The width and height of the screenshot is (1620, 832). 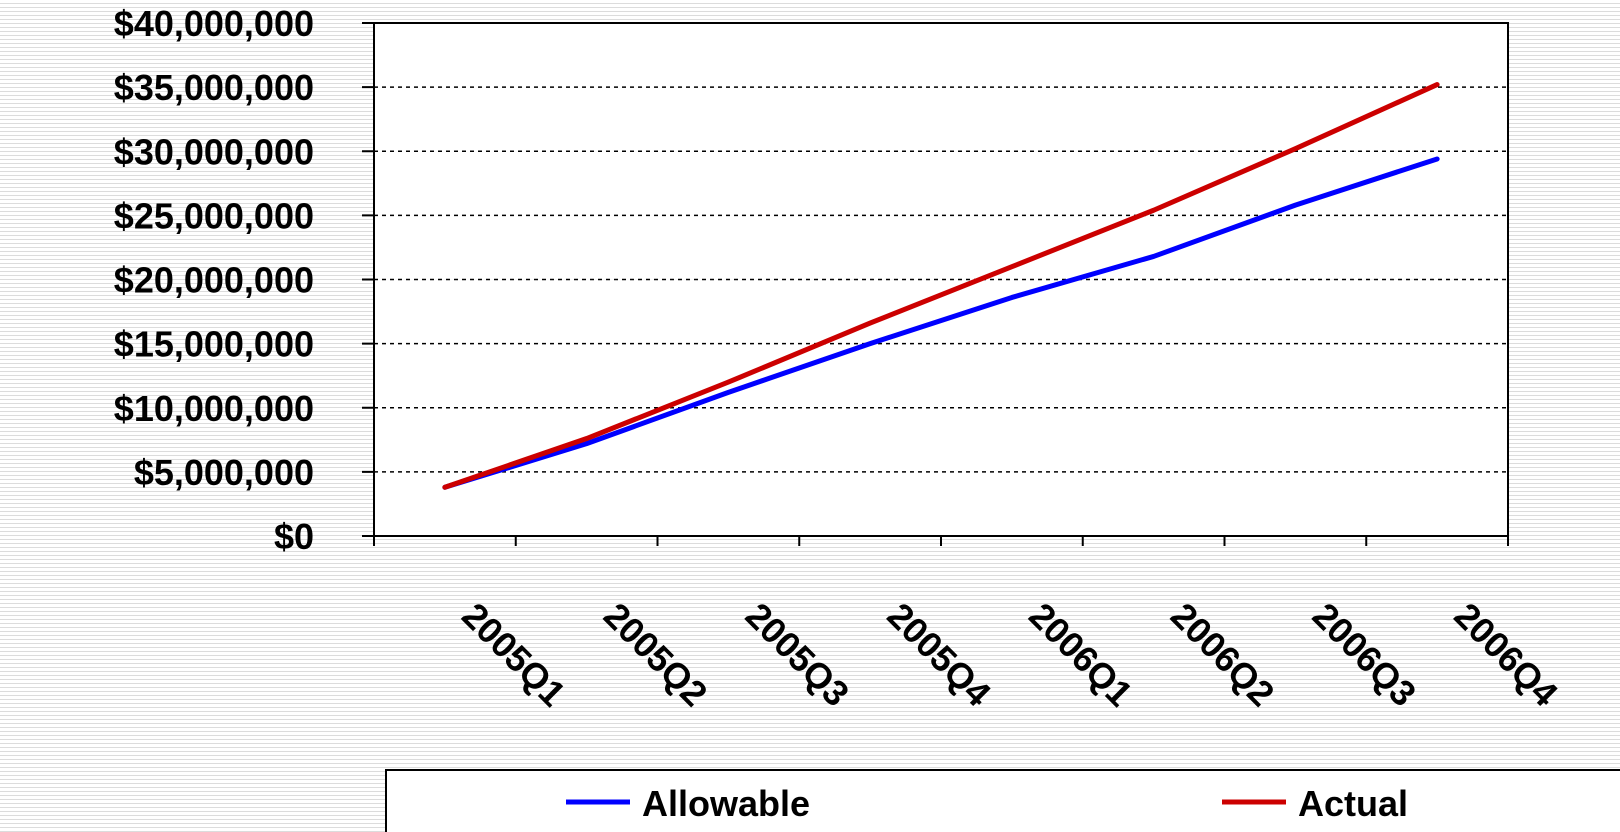 What do you see at coordinates (214, 151) in the screenshot?
I see `y-tick-label: $30,000,000` at bounding box center [214, 151].